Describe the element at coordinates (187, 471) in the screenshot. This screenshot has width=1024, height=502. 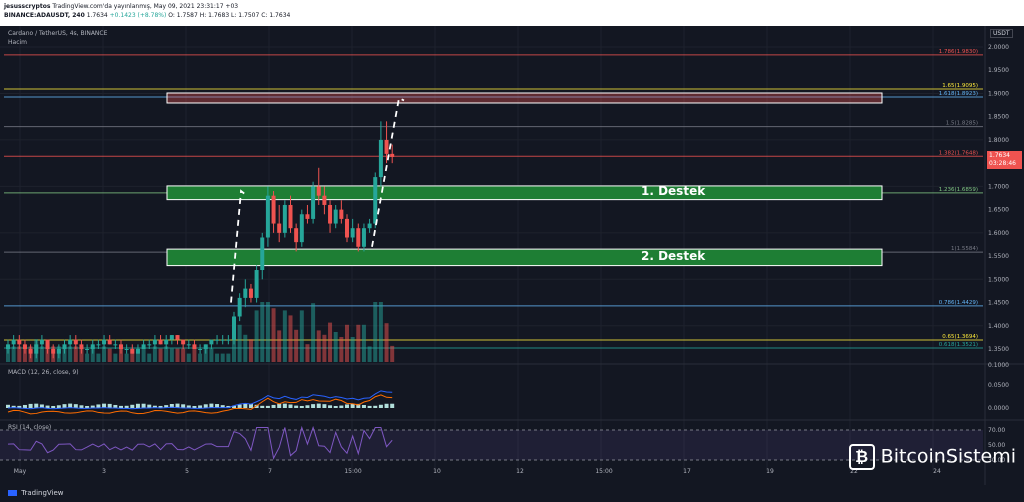
I see `time-tick: 5` at that location.